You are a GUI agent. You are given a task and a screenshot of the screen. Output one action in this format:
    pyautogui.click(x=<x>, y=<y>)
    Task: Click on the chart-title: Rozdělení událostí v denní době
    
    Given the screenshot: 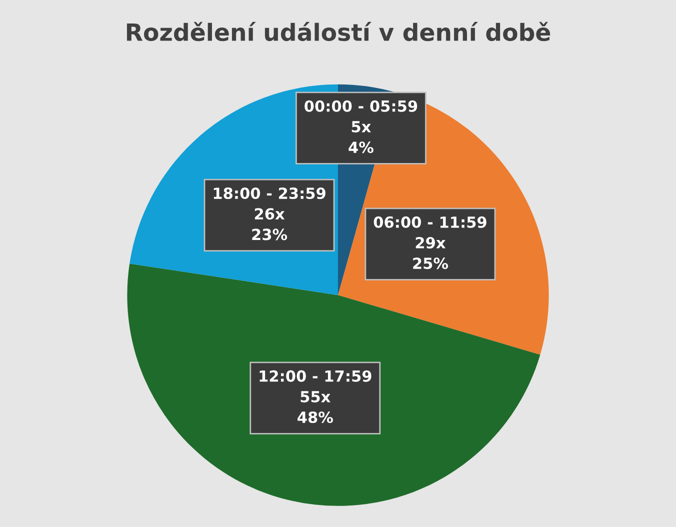 What is the action you would take?
    pyautogui.click(x=338, y=32)
    